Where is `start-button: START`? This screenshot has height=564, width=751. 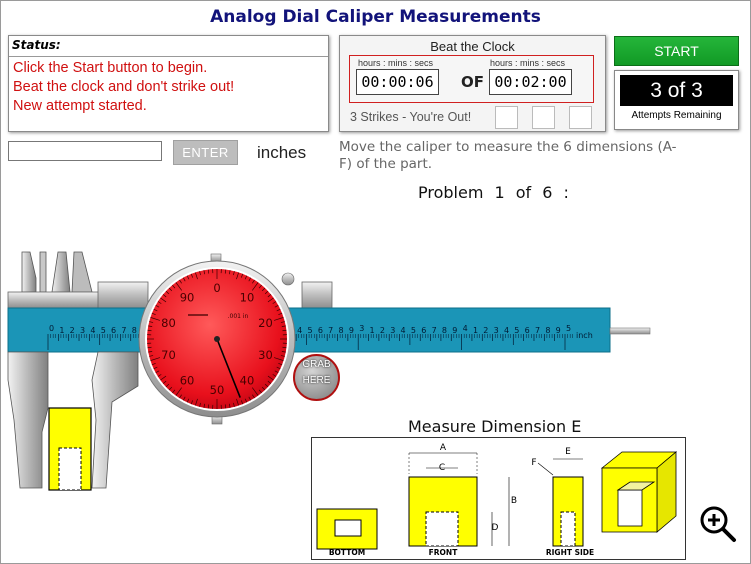 start-button: START is located at coordinates (676, 51).